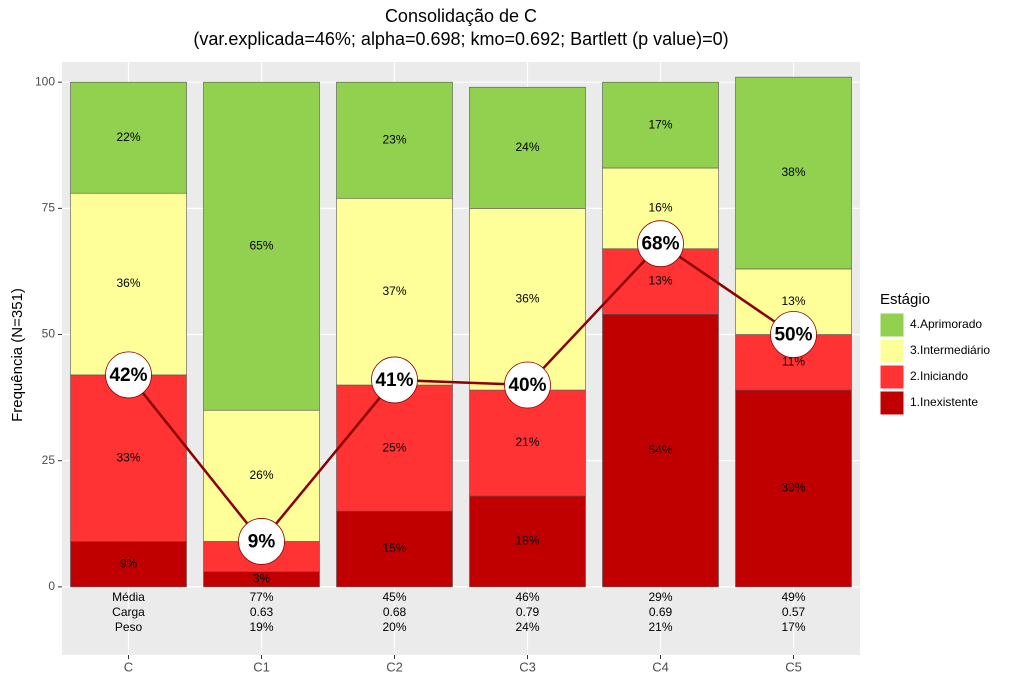 This screenshot has height=682, width=1024. I want to click on segment-label: 11%, so click(793, 361).